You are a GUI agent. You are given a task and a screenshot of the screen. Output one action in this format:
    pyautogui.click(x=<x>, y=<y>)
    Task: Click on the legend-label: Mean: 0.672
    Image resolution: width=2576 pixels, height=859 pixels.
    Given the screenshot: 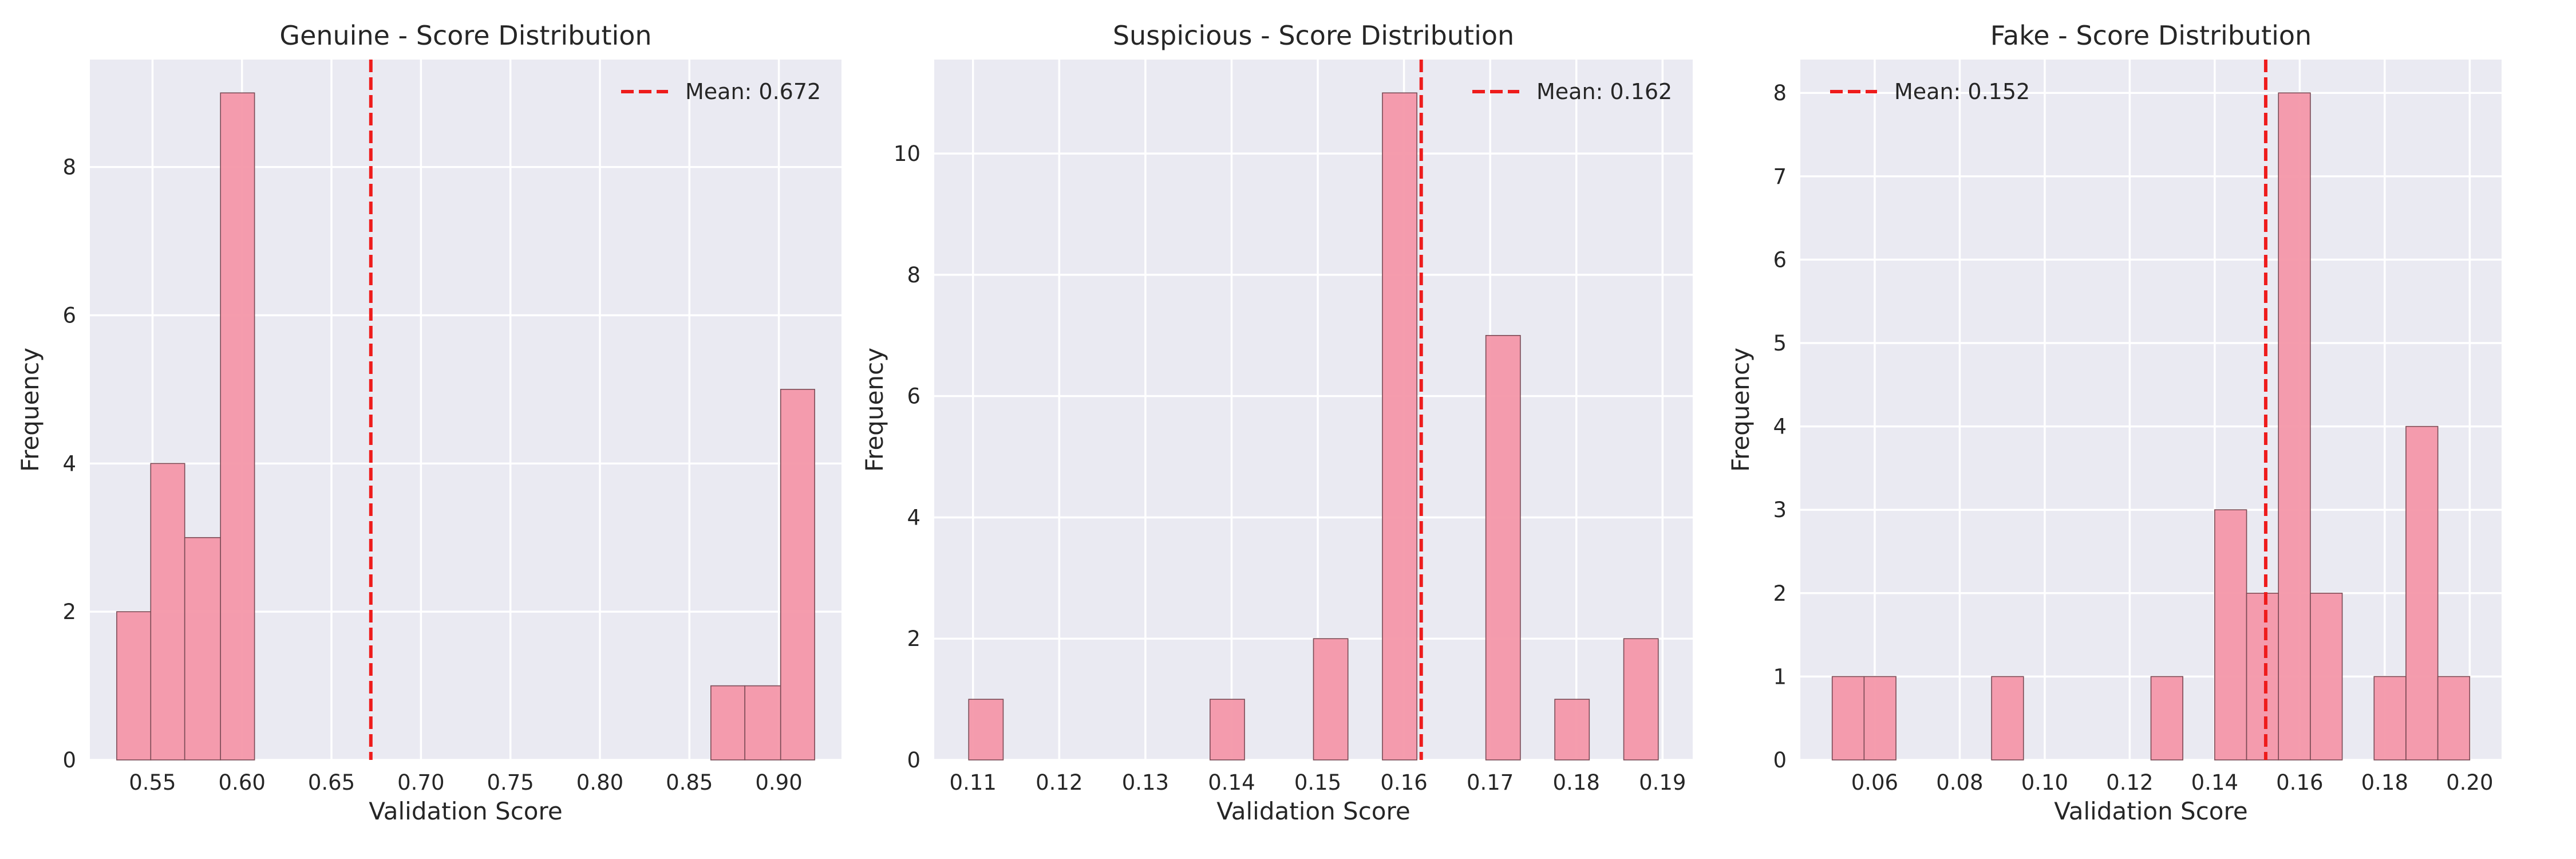 What is the action you would take?
    pyautogui.click(x=753, y=91)
    